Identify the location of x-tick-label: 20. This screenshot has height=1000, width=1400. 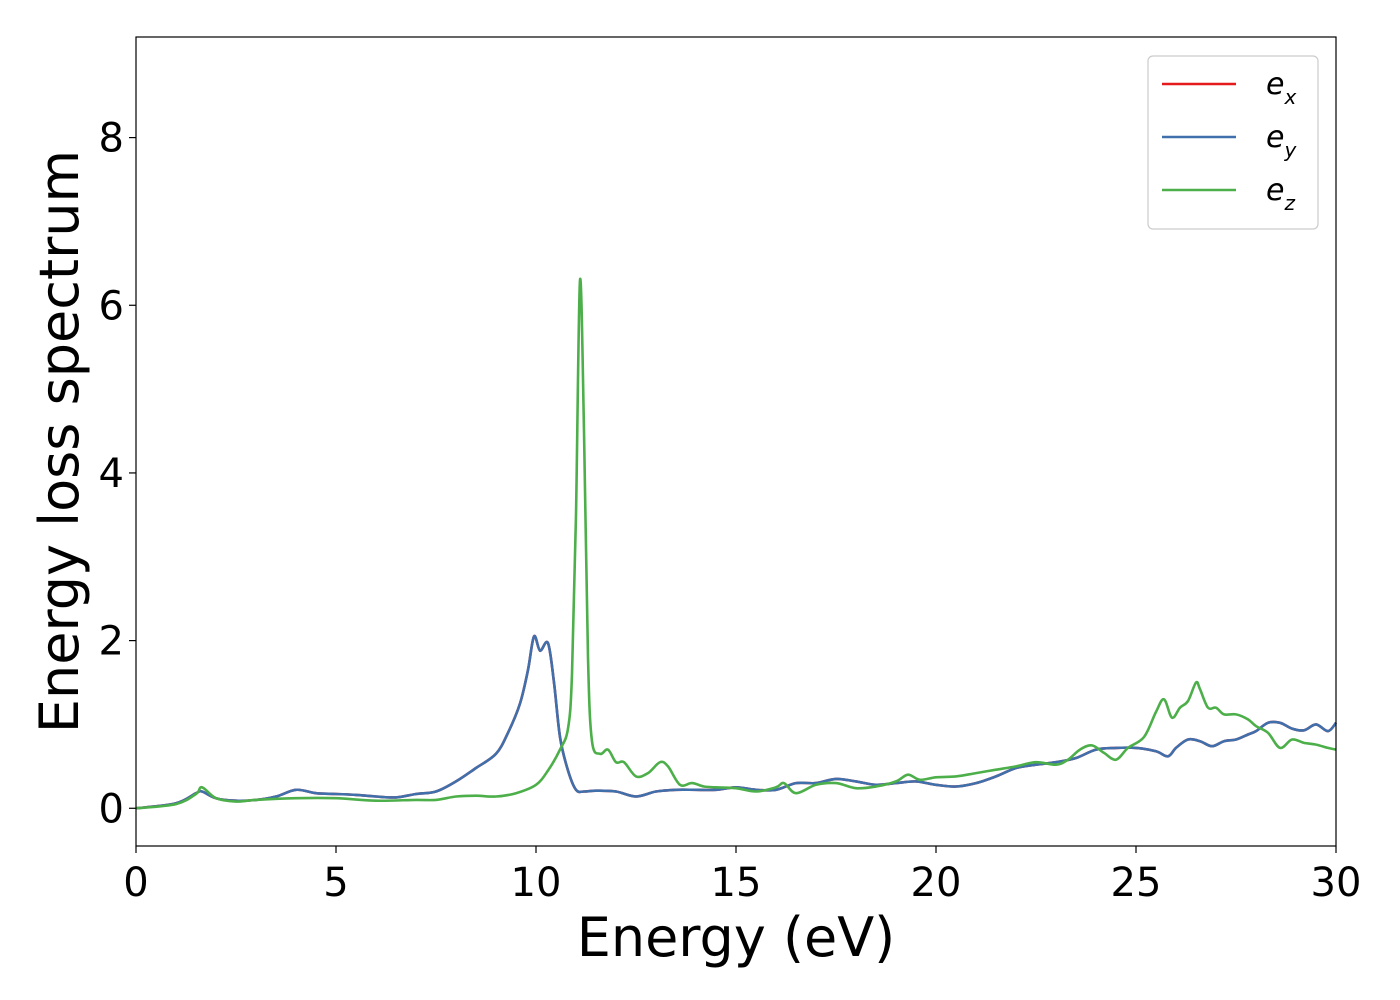
(936, 883).